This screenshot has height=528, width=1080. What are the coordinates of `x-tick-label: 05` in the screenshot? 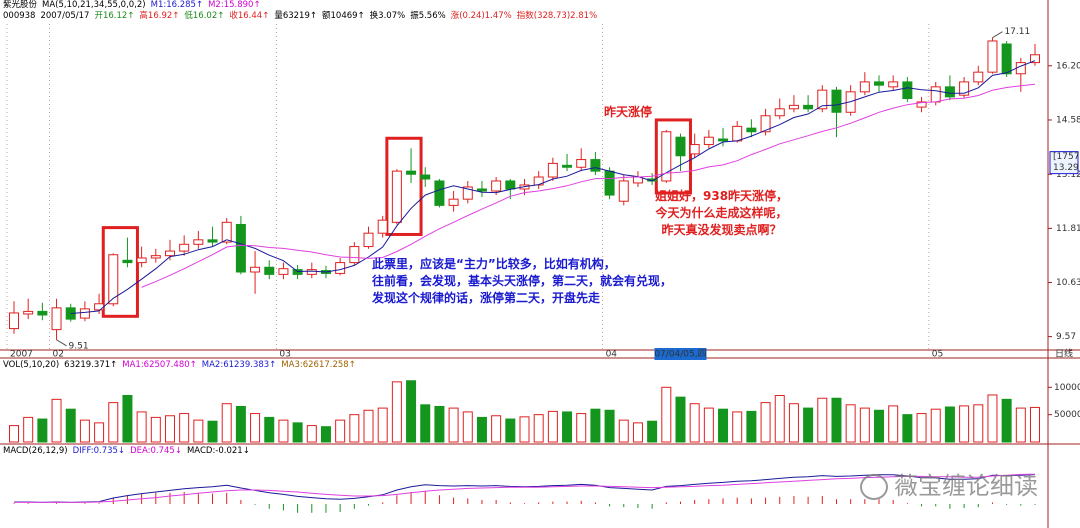 It's located at (937, 355).